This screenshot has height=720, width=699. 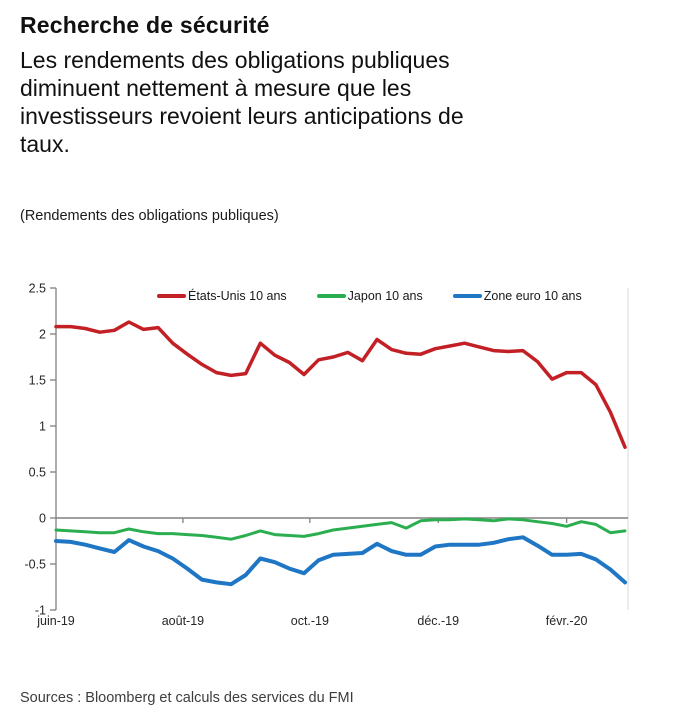 I want to click on y-axis-tick-label: 0.5, so click(x=37, y=473).